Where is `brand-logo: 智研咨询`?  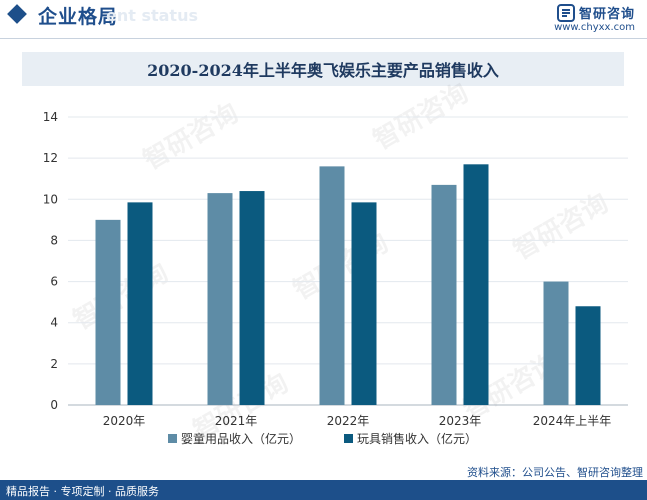 brand-logo: 智研咨询 is located at coordinates (595, 12).